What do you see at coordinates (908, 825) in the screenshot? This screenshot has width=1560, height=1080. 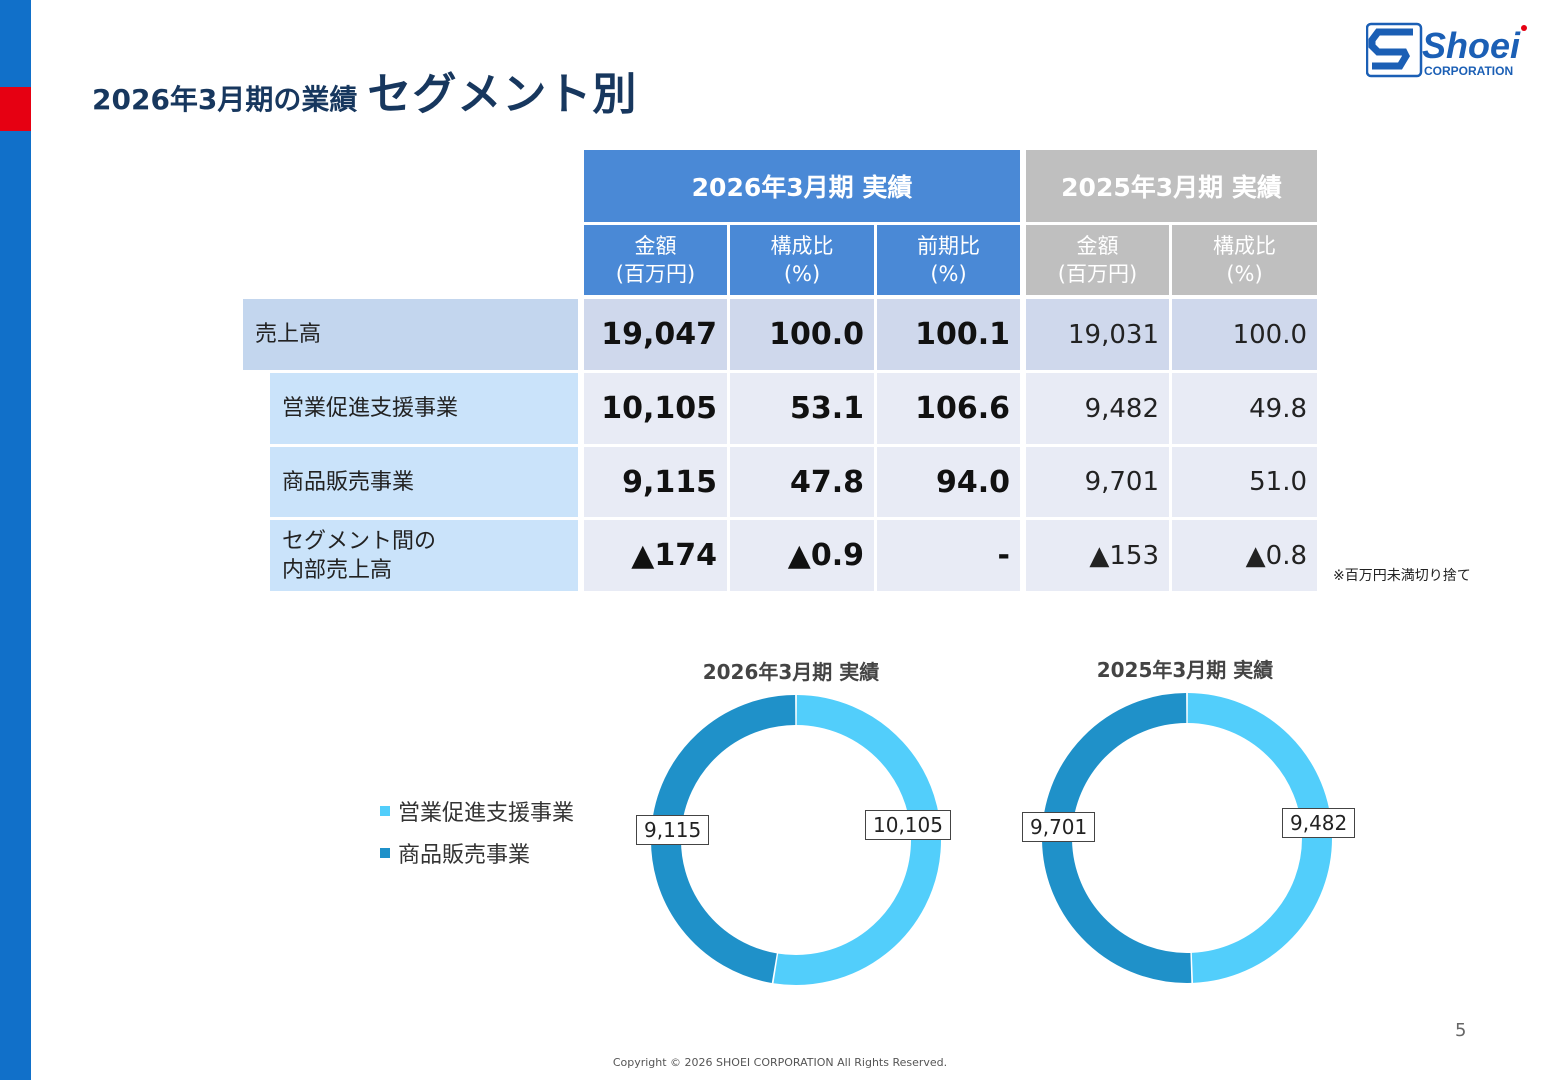 I see `label-2026-promotion: 10,105` at bounding box center [908, 825].